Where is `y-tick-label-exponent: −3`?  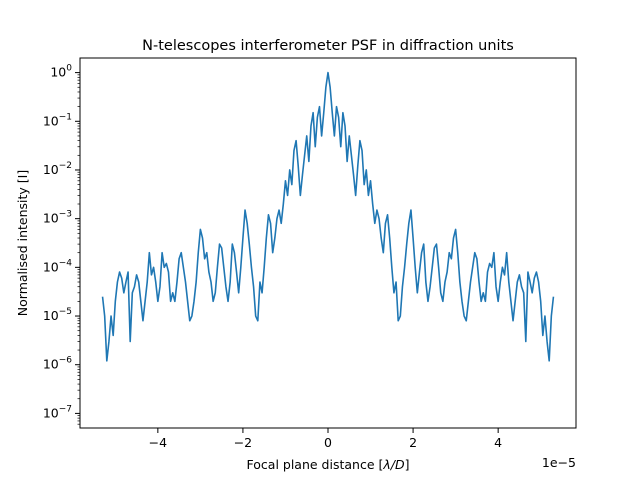
y-tick-label-exponent: −3 is located at coordinates (65, 215).